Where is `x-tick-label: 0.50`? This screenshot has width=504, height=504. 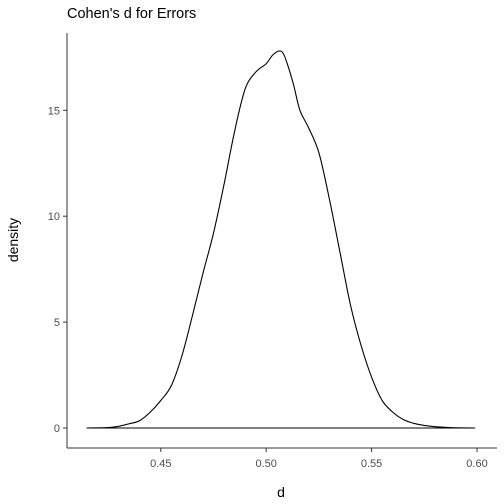 x-tick-label: 0.50 is located at coordinates (265, 464).